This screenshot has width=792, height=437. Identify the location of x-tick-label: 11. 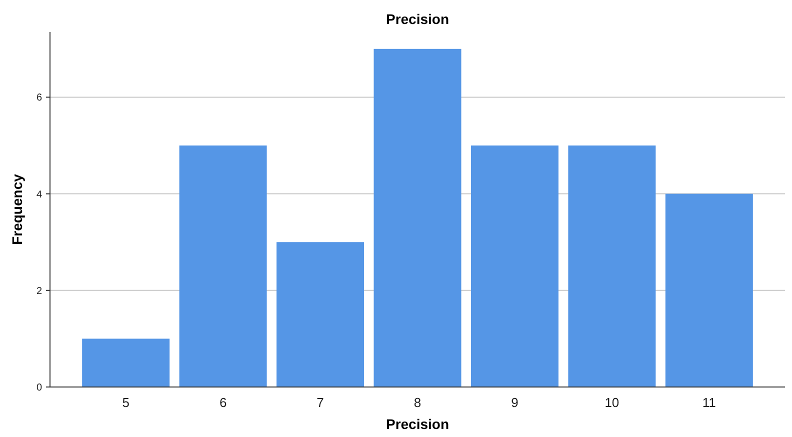
(709, 402).